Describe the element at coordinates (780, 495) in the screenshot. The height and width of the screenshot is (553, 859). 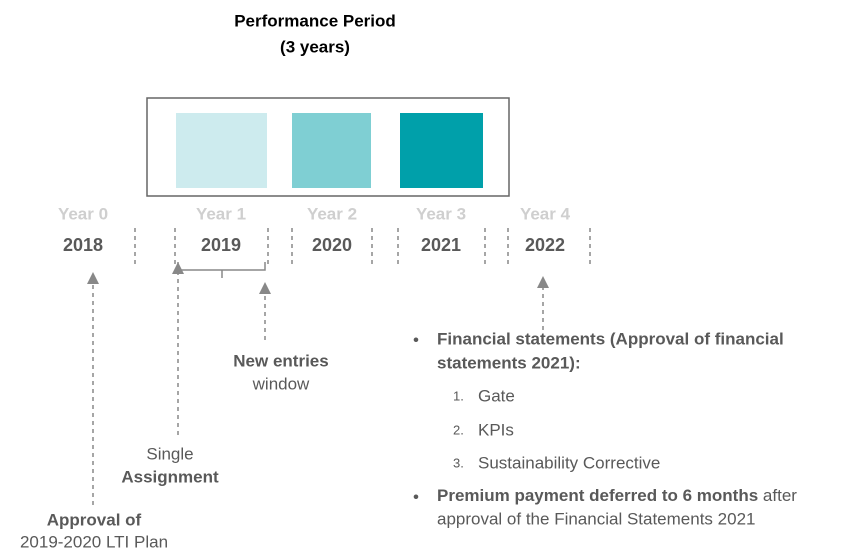
I see `note-rest: after` at that location.